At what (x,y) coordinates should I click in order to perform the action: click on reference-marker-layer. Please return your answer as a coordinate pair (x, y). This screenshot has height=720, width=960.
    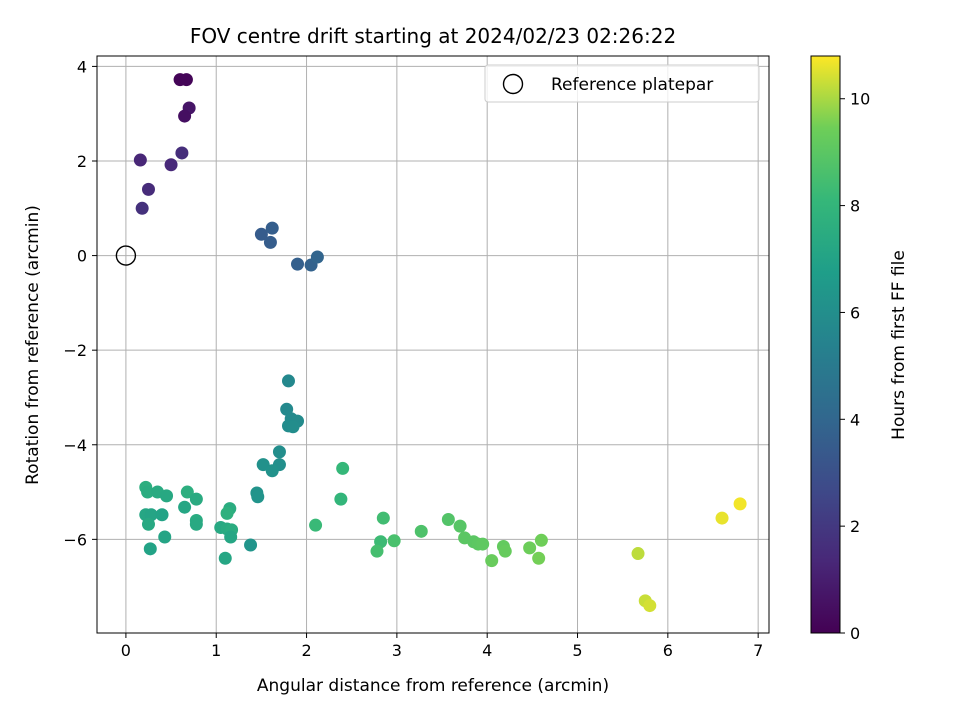
    Looking at the image, I should click on (126, 255).